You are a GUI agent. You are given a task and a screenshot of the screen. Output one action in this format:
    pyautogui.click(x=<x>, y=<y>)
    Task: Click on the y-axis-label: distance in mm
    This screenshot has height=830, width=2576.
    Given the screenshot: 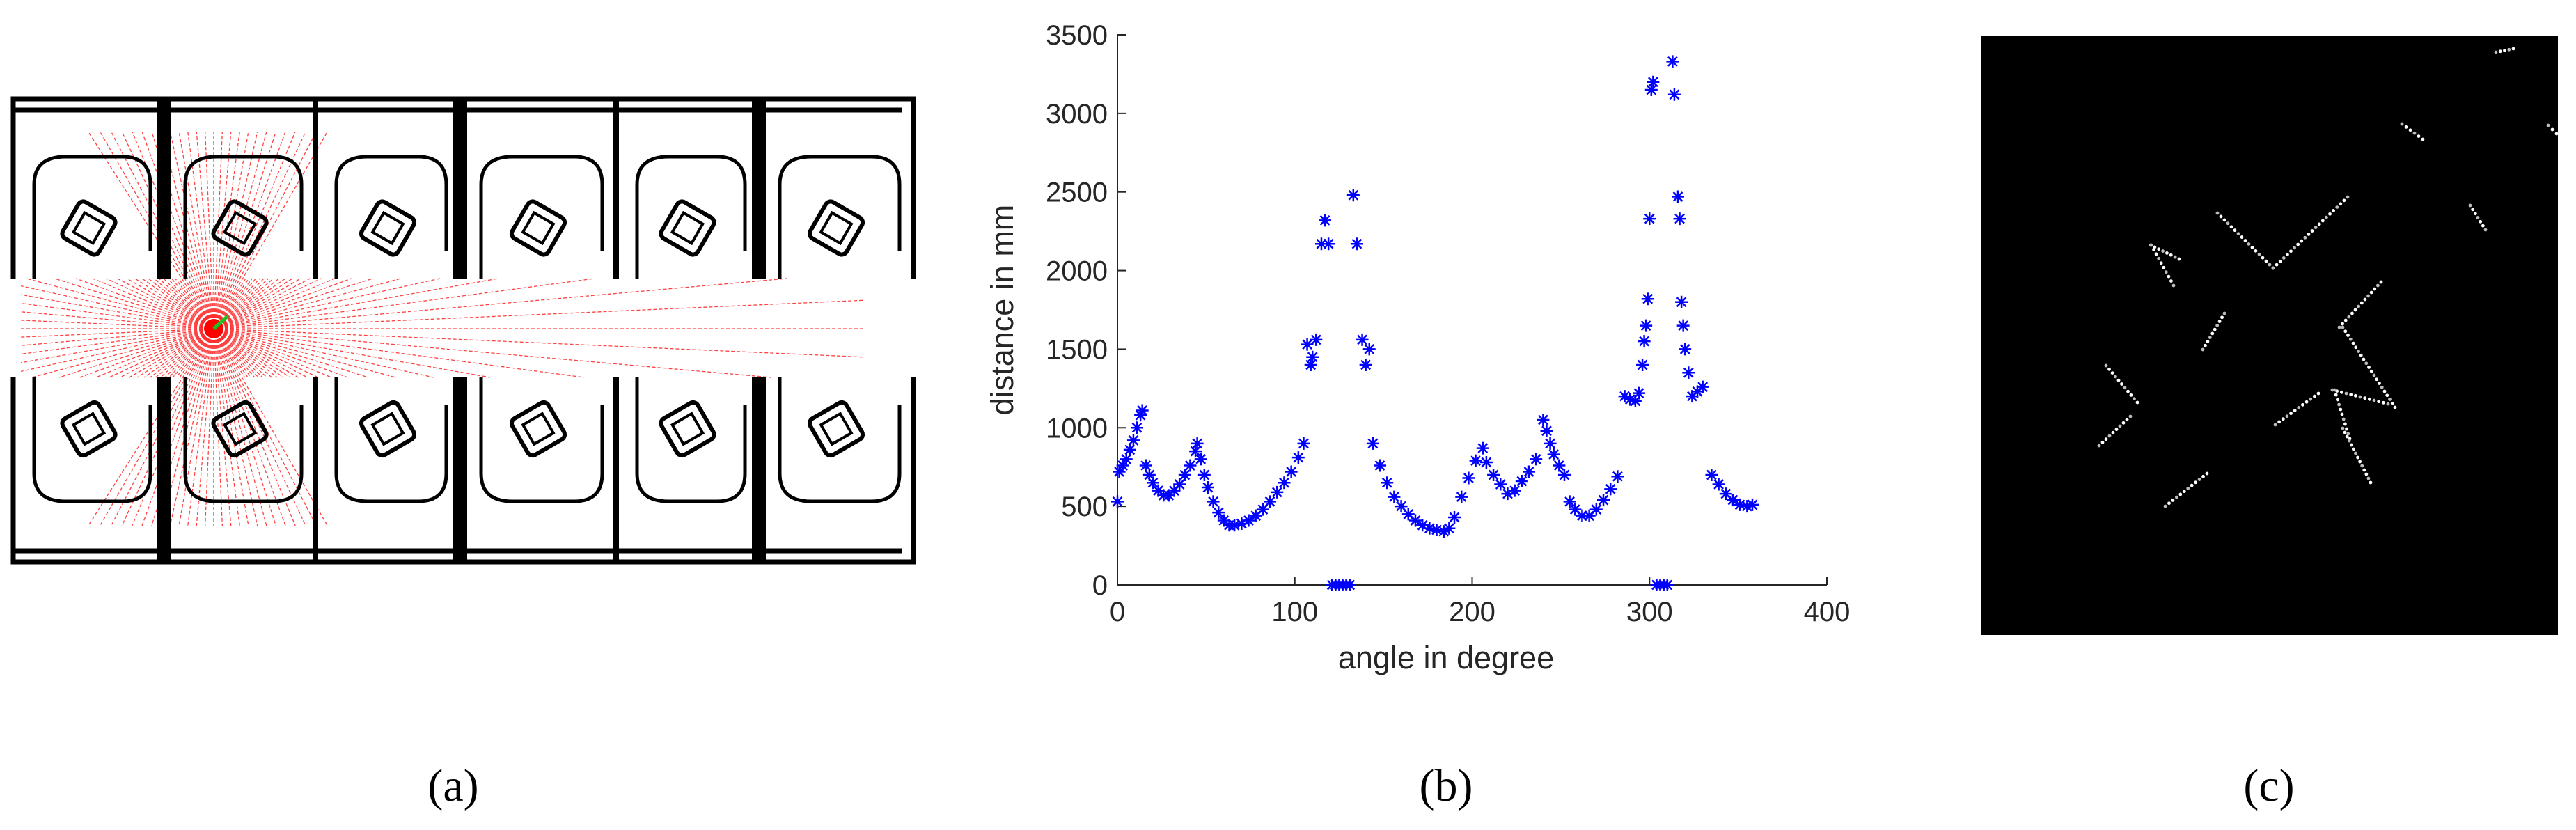 What is the action you would take?
    pyautogui.click(x=1002, y=310)
    